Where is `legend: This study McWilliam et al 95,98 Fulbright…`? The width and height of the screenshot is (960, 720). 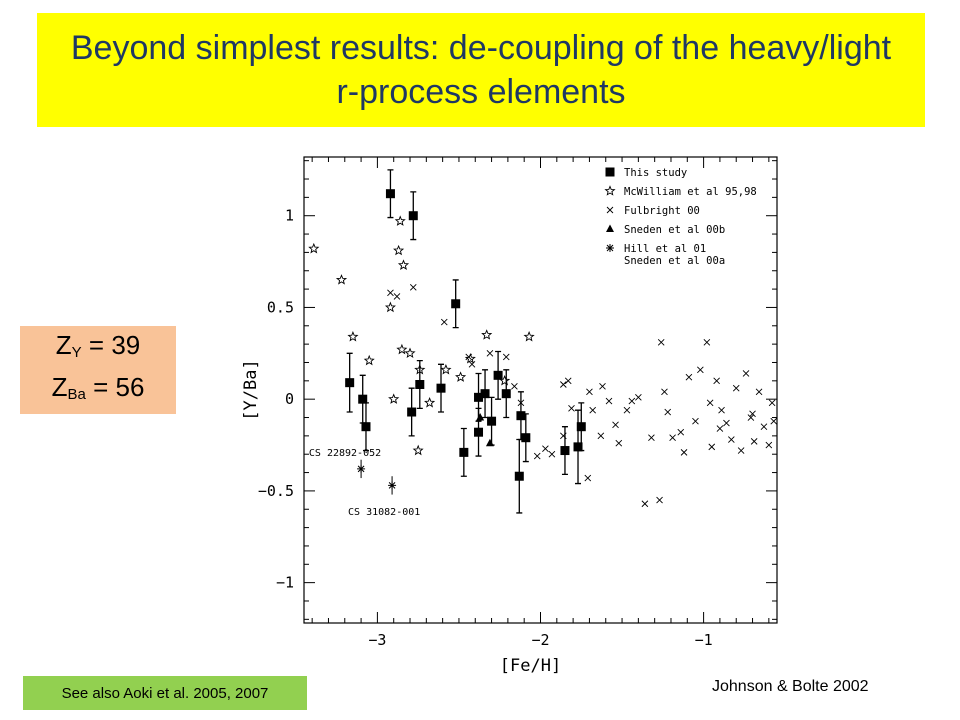 legend: This study McWilliam et al 95,98 Fulbright… is located at coordinates (680, 217).